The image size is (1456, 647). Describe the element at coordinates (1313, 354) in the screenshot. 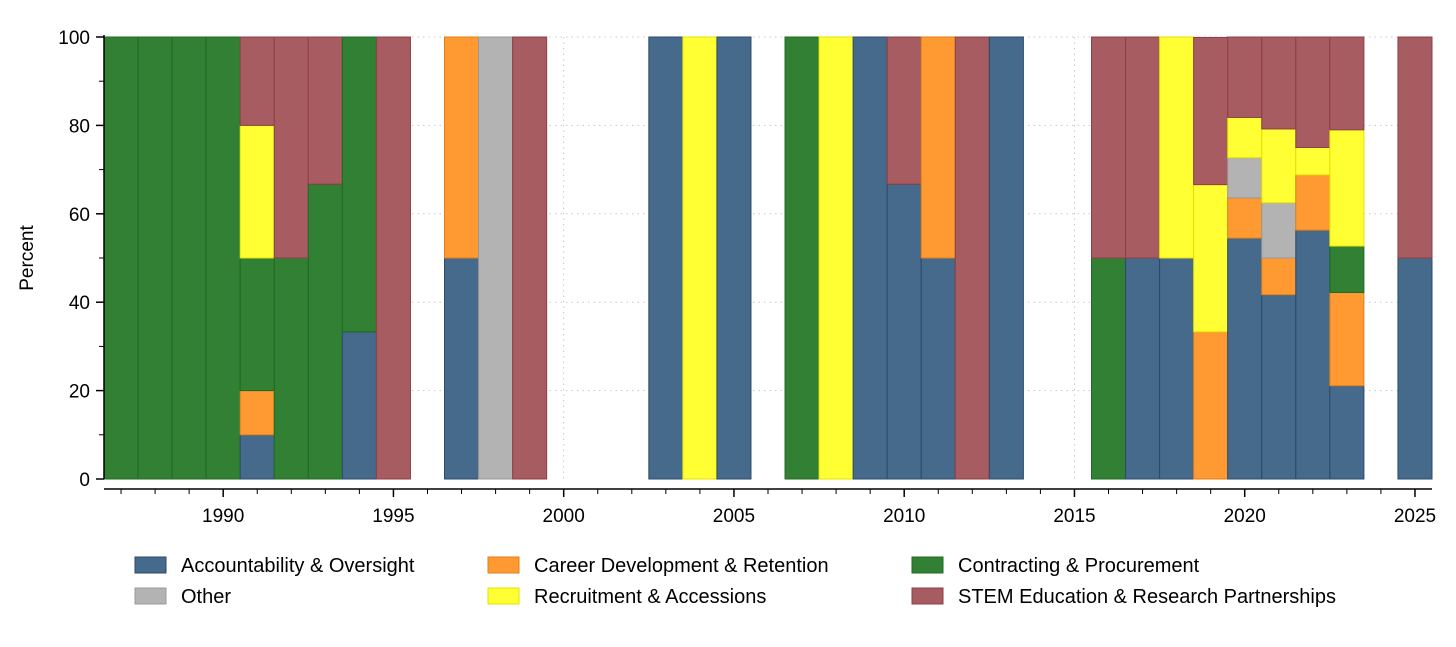

I see `bar-segment-2022-accountability-and-oversight` at that location.